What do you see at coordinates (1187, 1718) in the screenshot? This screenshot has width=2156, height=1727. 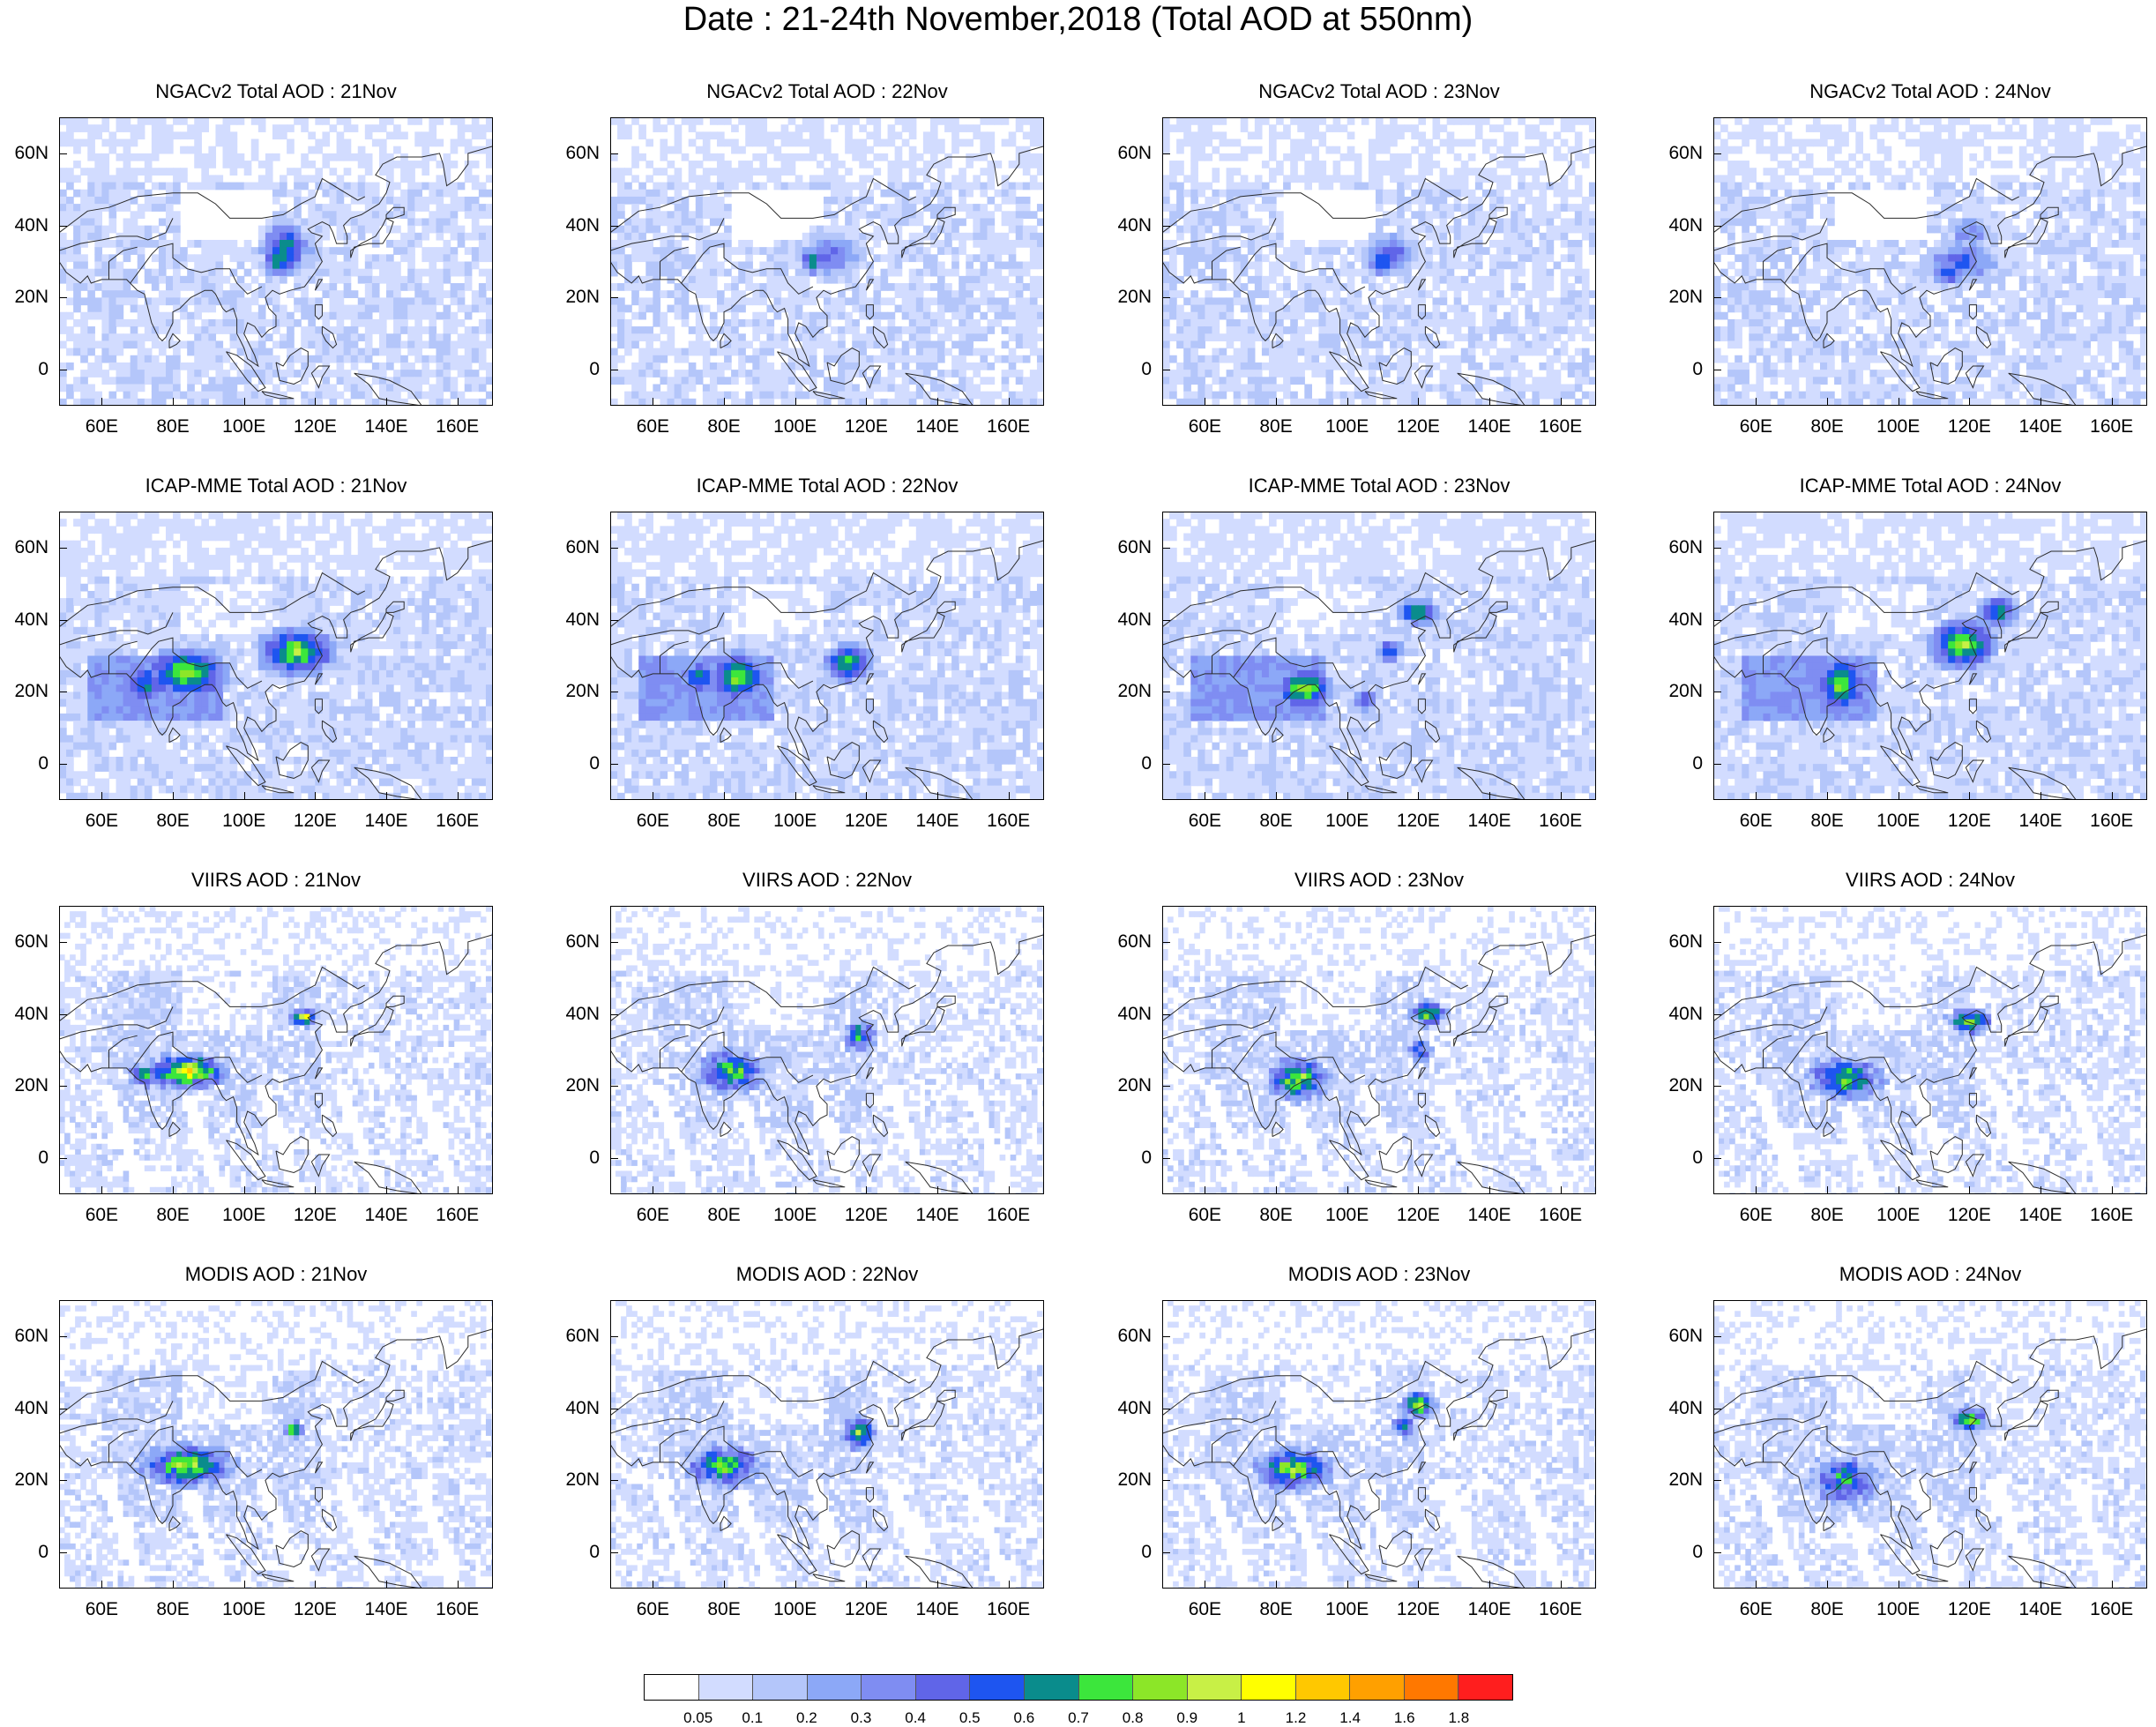 I see `colorbar-label: 0.9` at bounding box center [1187, 1718].